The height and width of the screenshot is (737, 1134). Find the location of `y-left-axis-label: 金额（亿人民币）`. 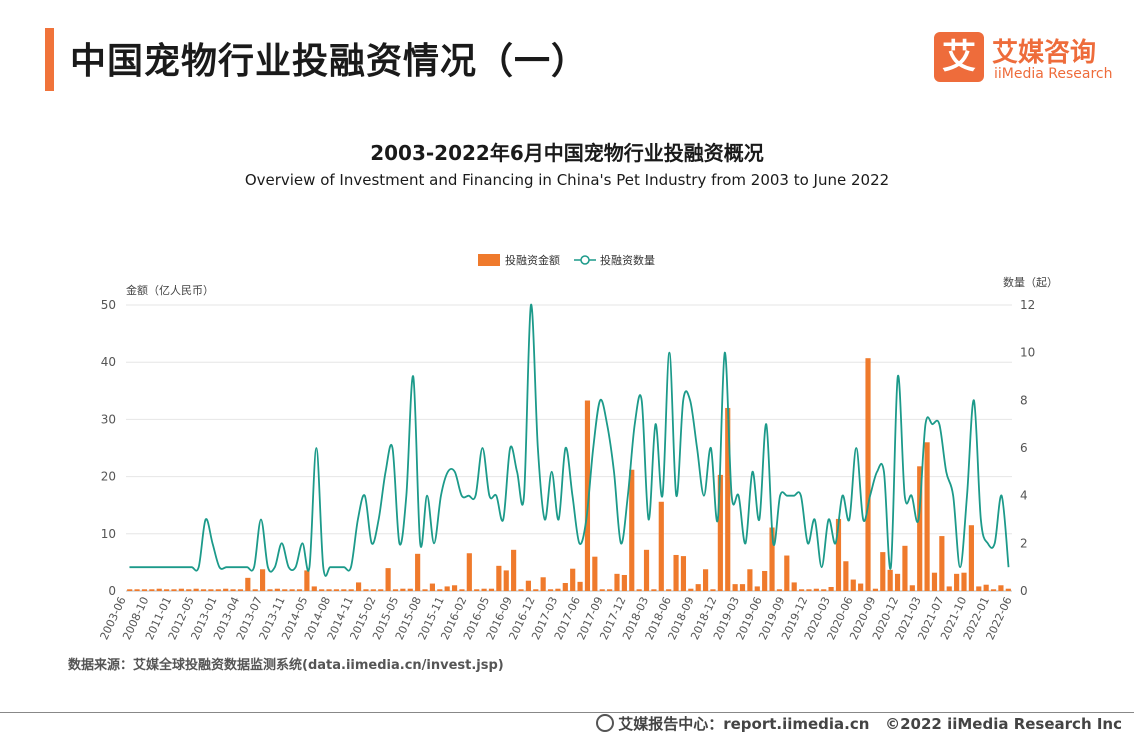

y-left-axis-label: 金额（亿人民币） is located at coordinates (170, 290).